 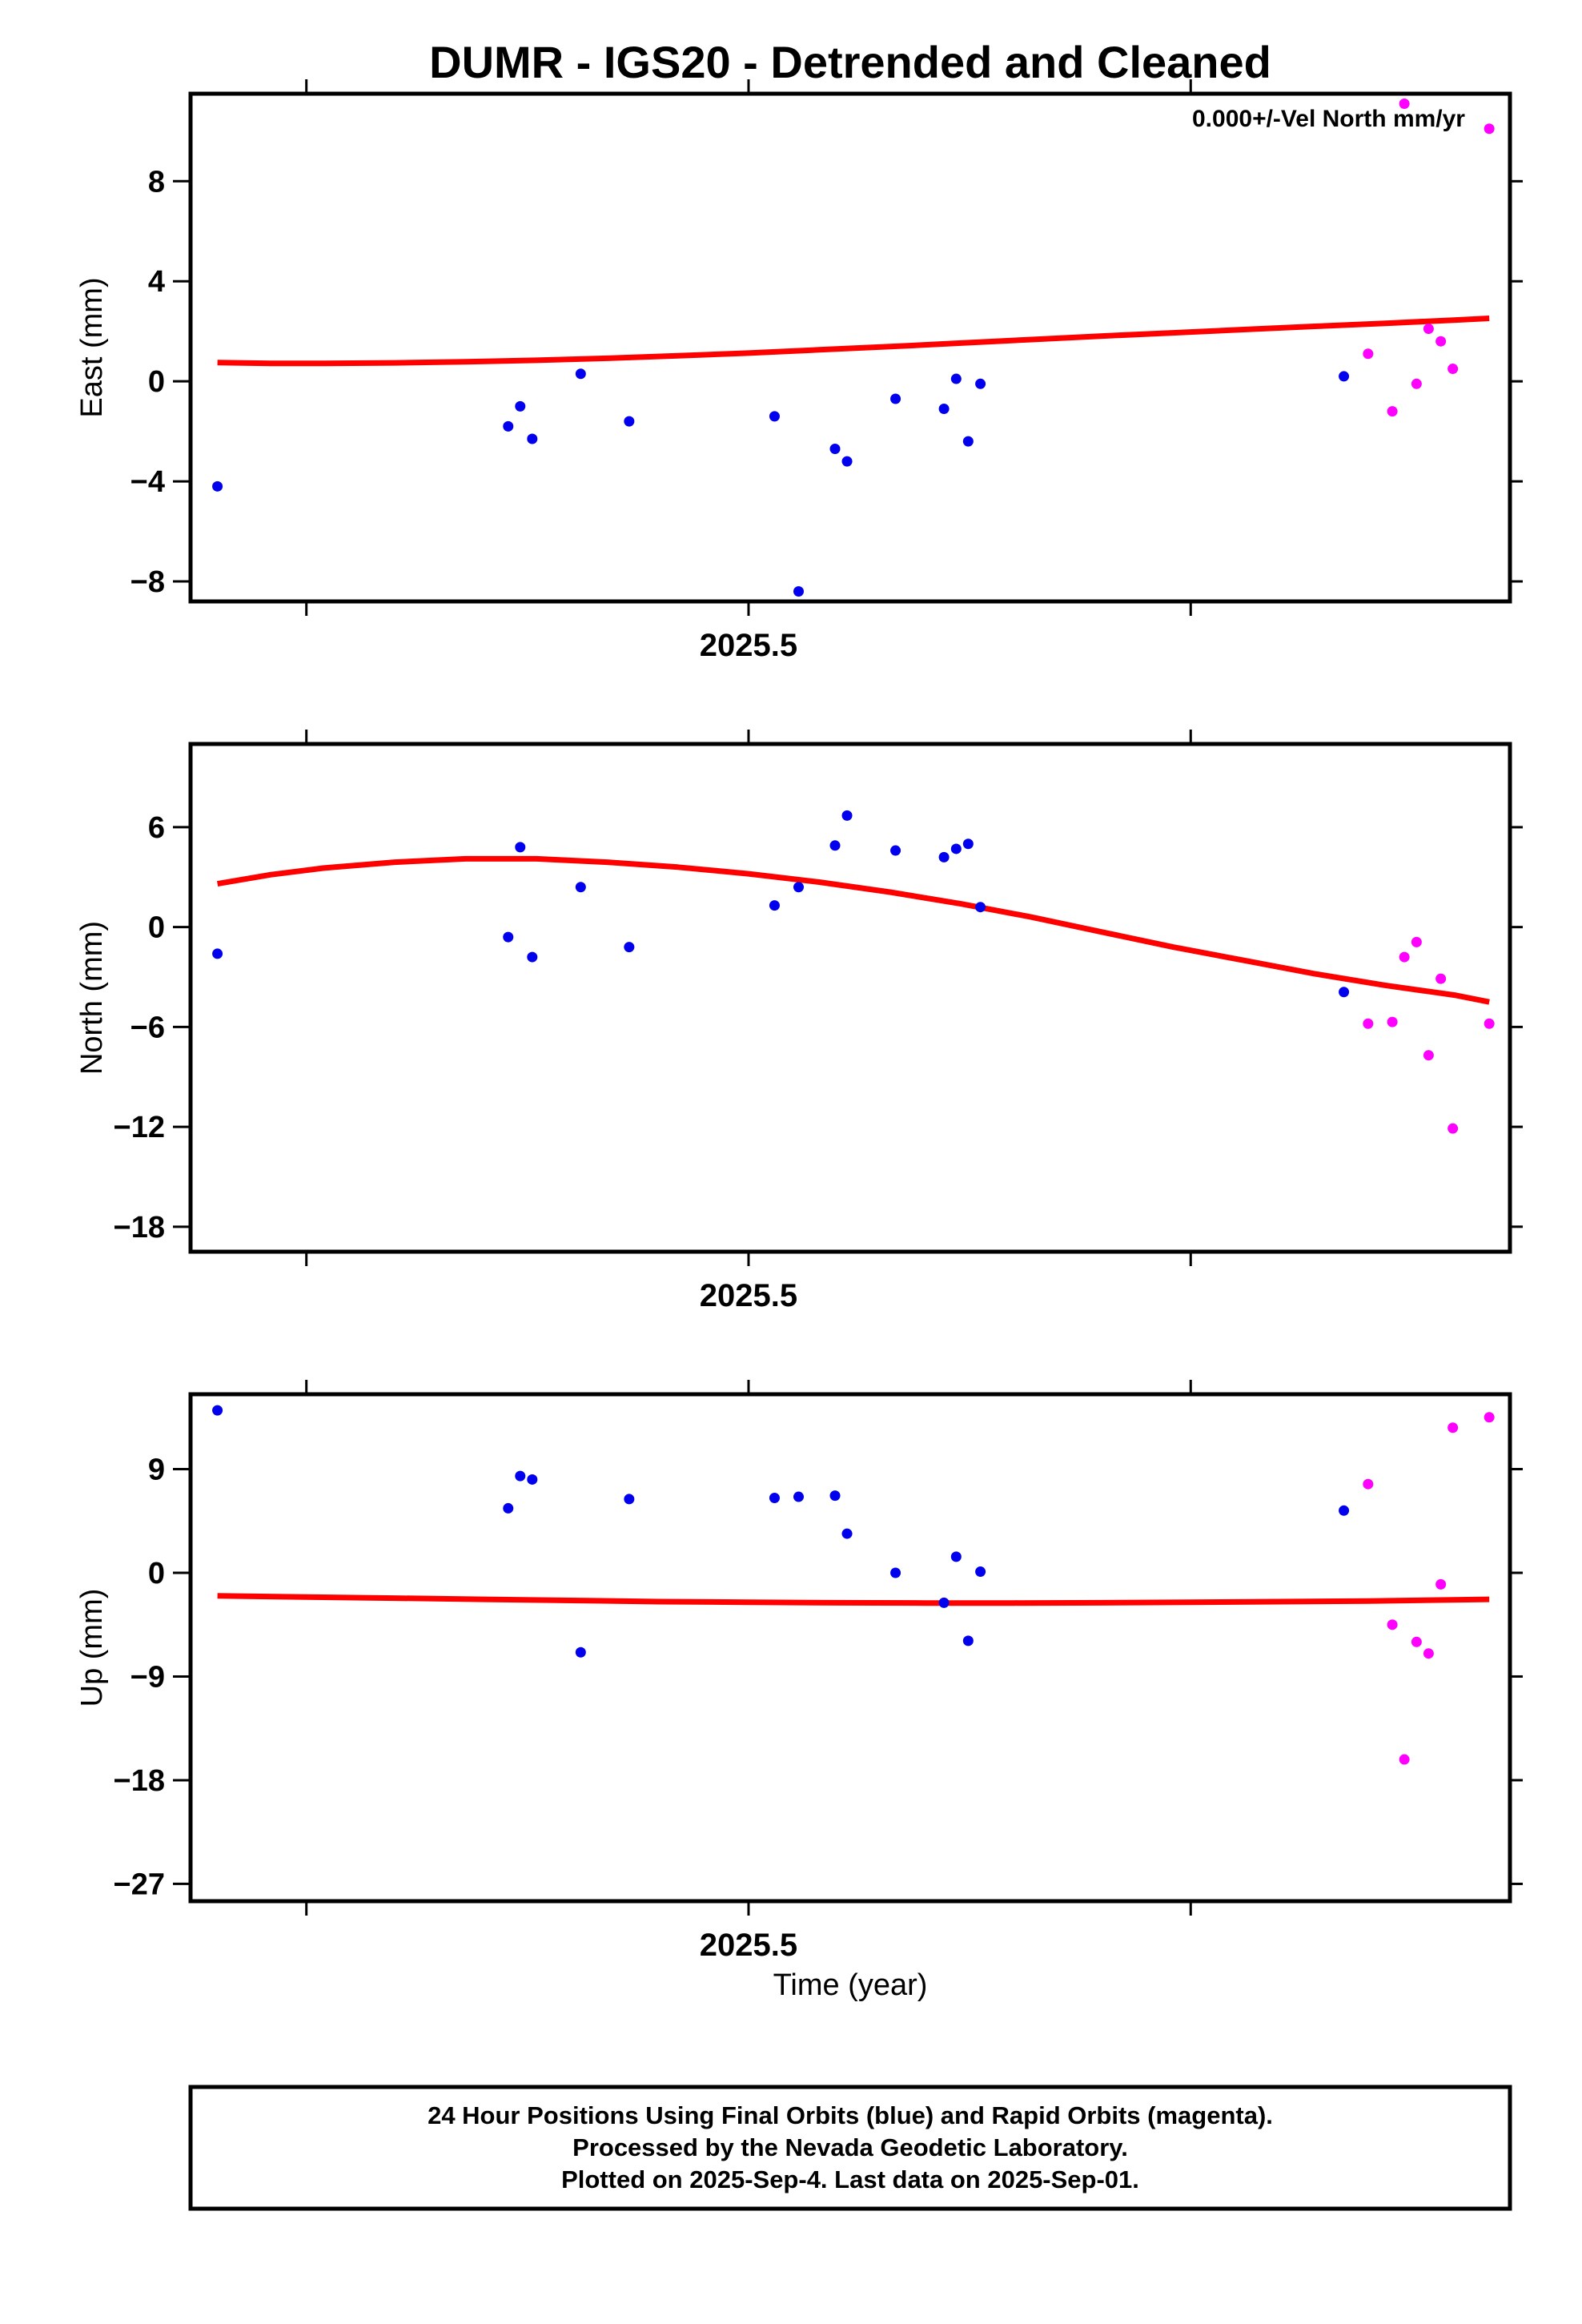 I want to click on east-y-tick-label: −8, so click(x=147, y=582).